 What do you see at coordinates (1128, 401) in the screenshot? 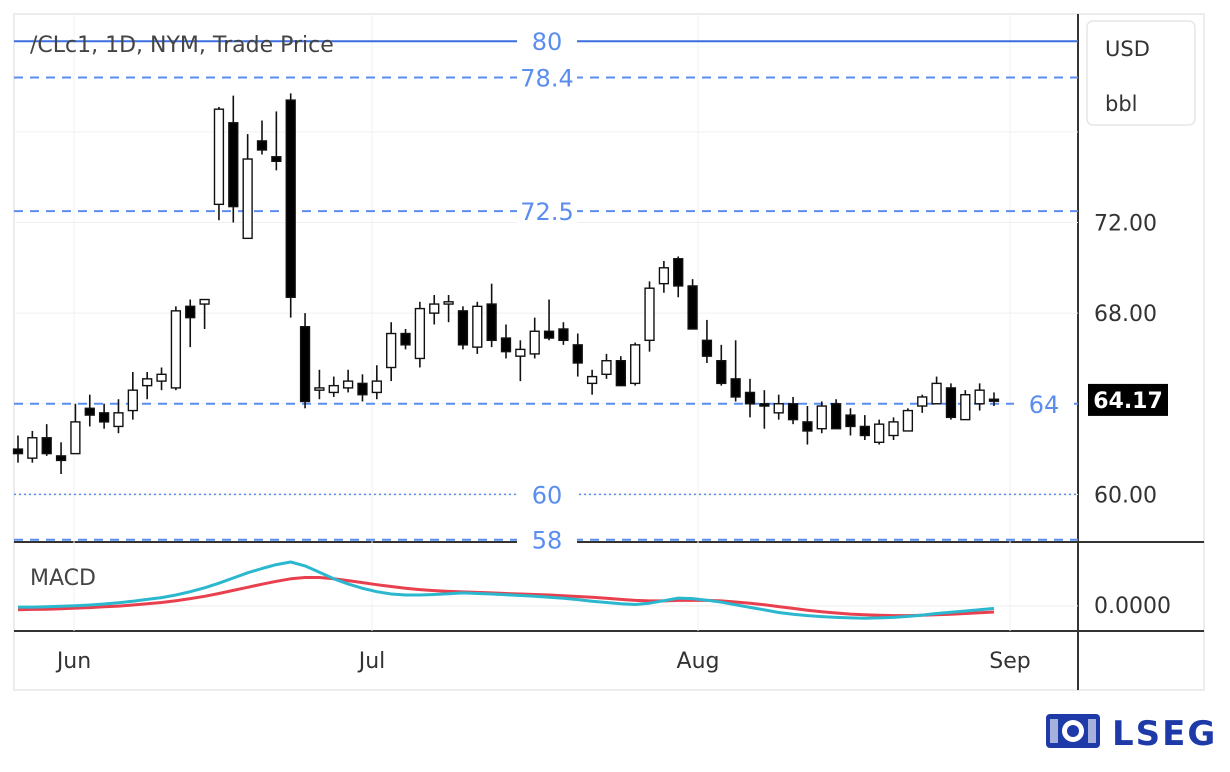
I see `last-price-label: 64.17` at bounding box center [1128, 401].